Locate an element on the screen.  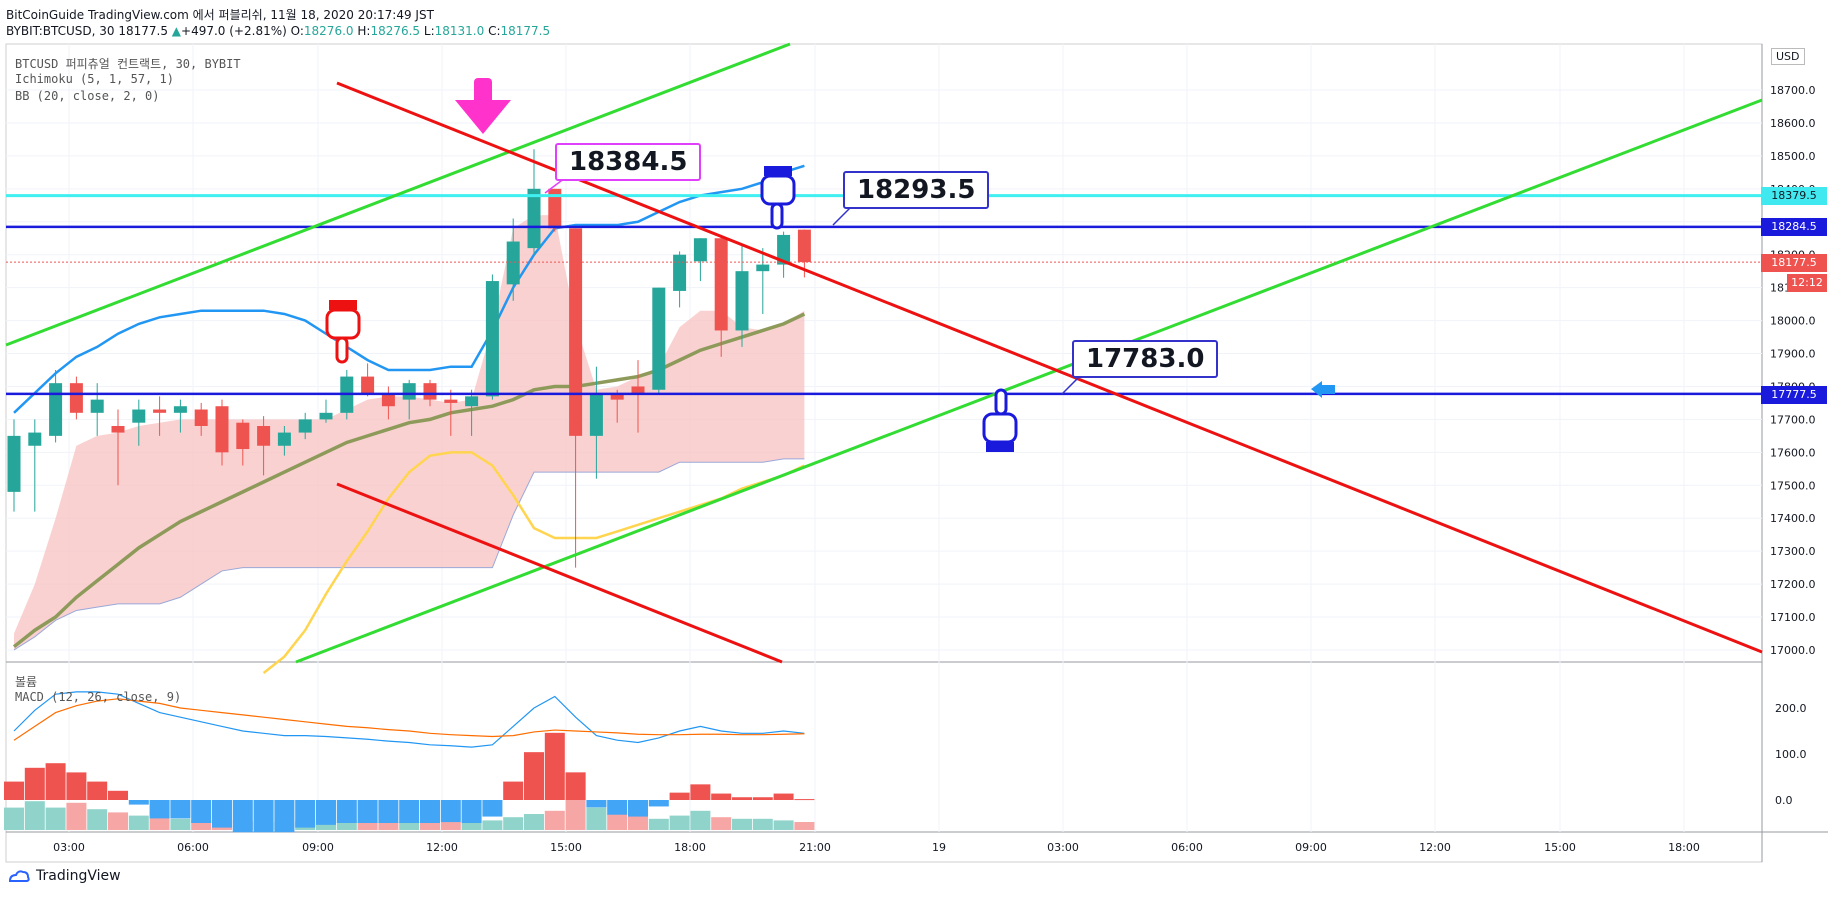
macd-tick: 100.0 is located at coordinates (1791, 754).